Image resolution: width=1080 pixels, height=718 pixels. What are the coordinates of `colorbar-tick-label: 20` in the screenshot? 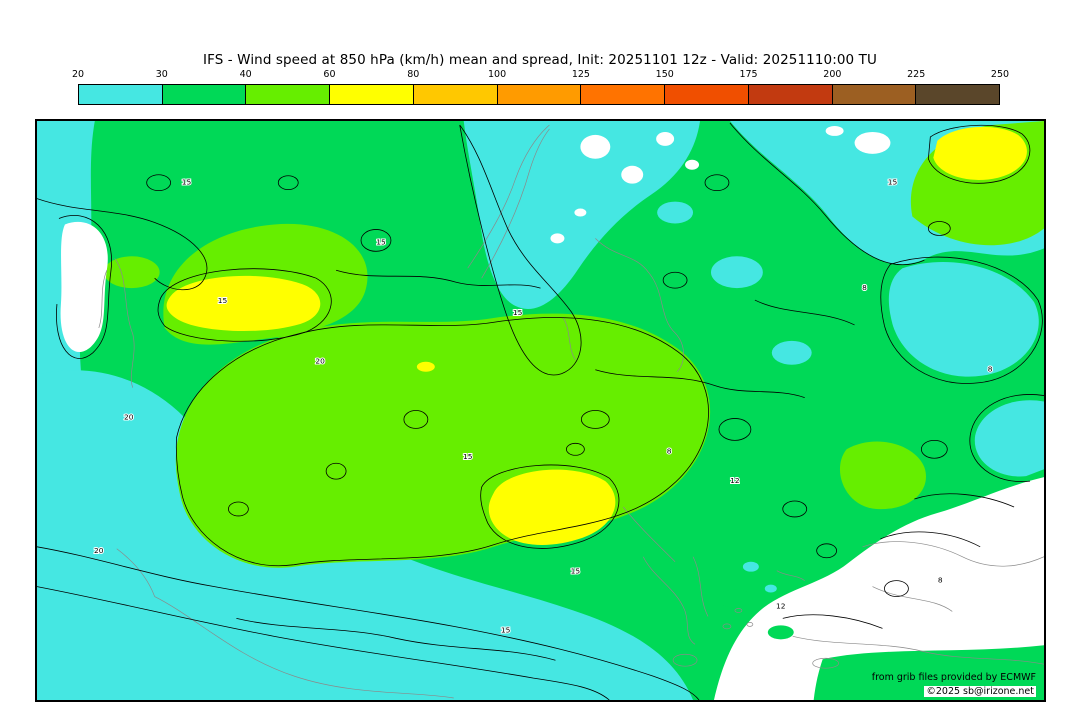 It's located at (78, 74).